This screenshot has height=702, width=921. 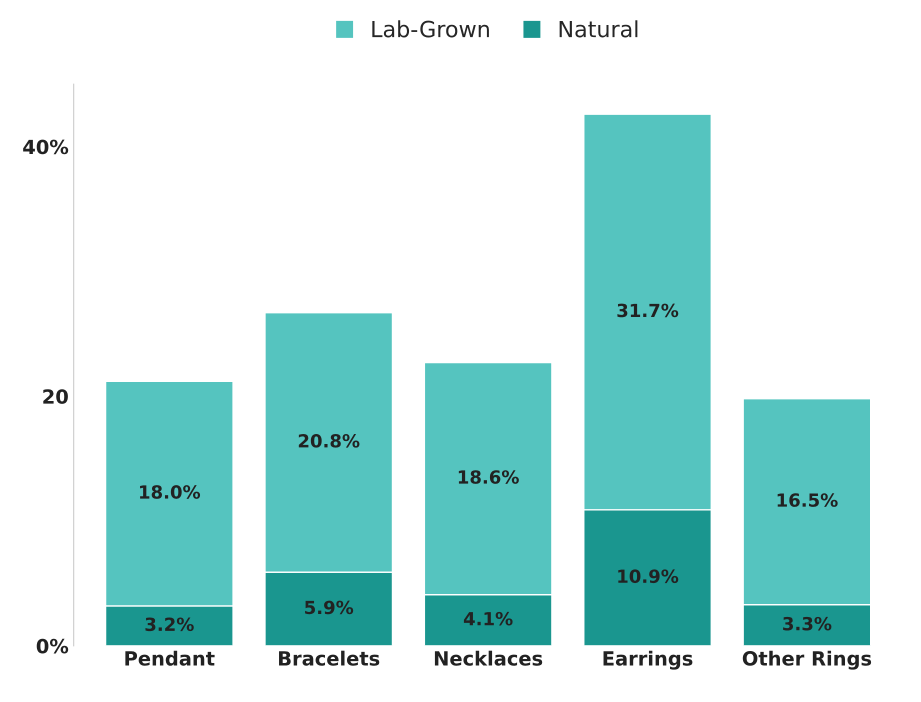 What do you see at coordinates (808, 500) in the screenshot?
I see `data-label: 16.5%` at bounding box center [808, 500].